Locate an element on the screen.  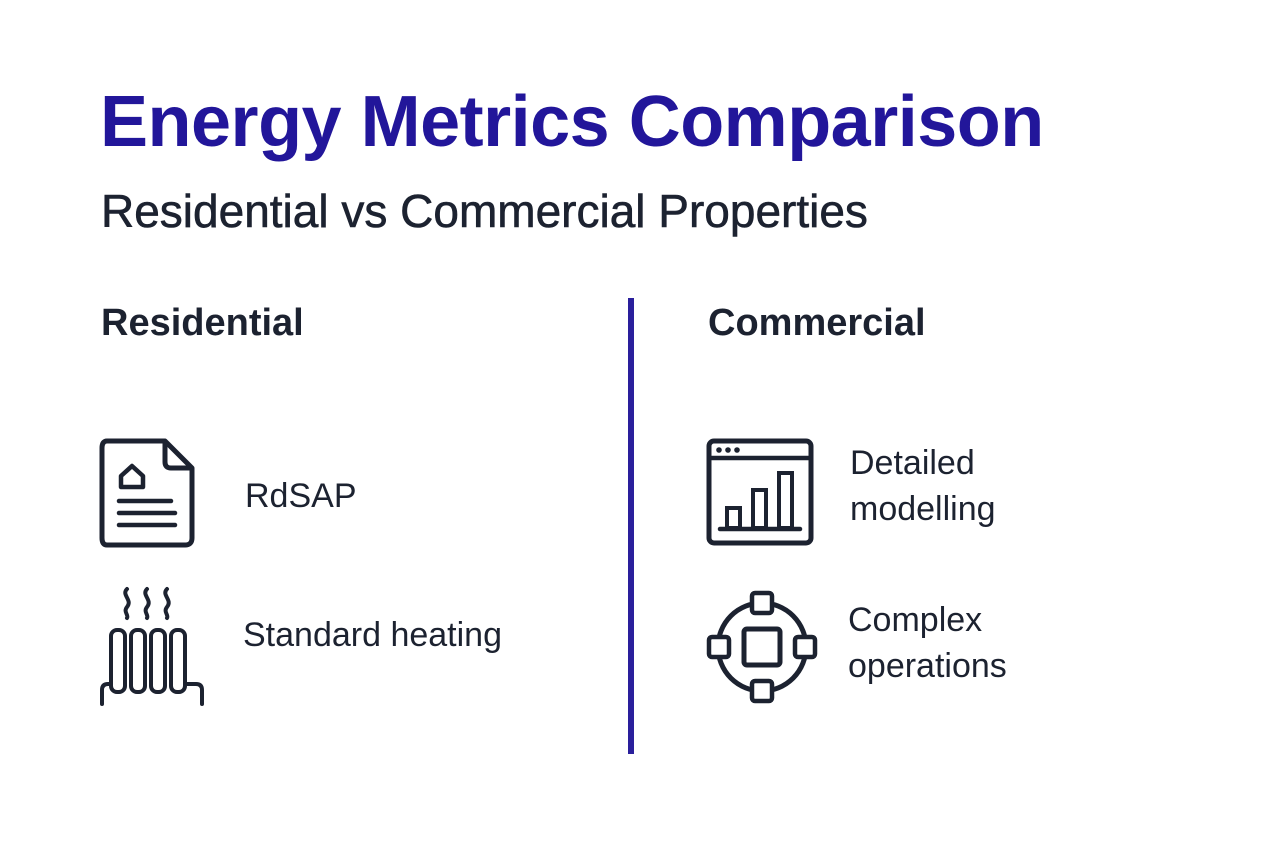
commercial-item-operations: Complex operations is located at coordinates (856, 647).